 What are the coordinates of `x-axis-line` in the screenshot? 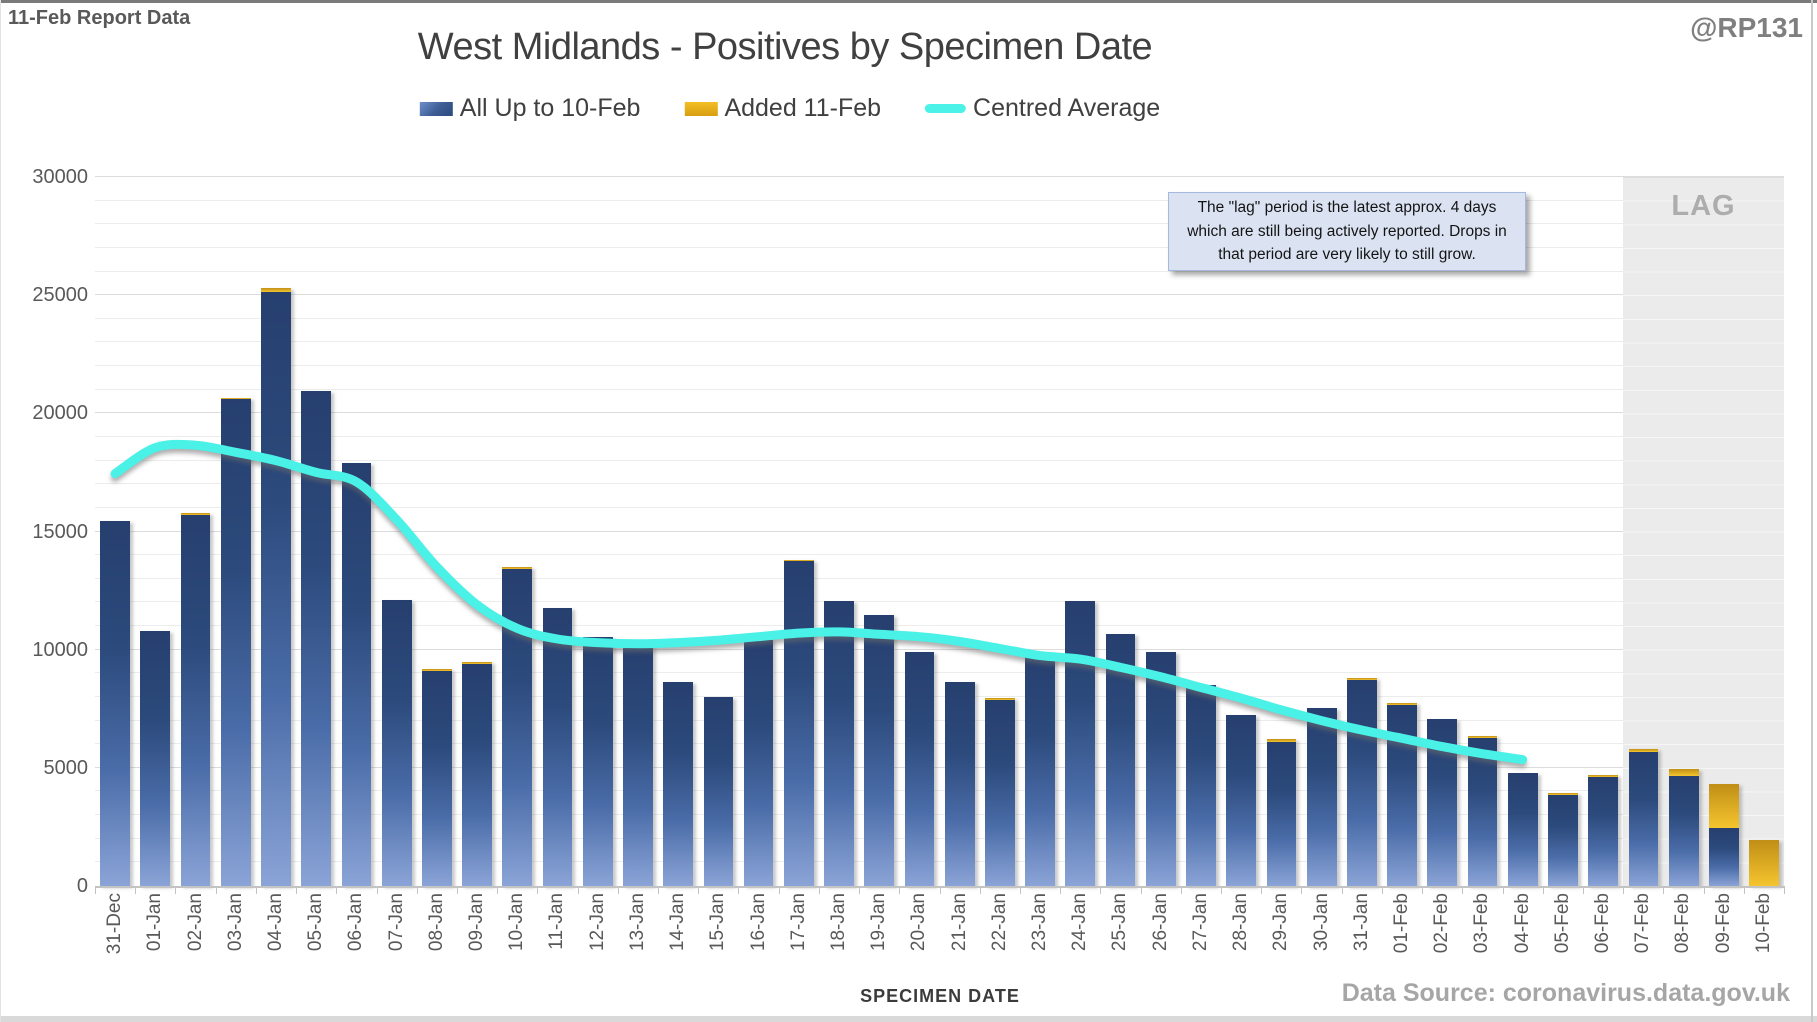 It's located at (940, 887).